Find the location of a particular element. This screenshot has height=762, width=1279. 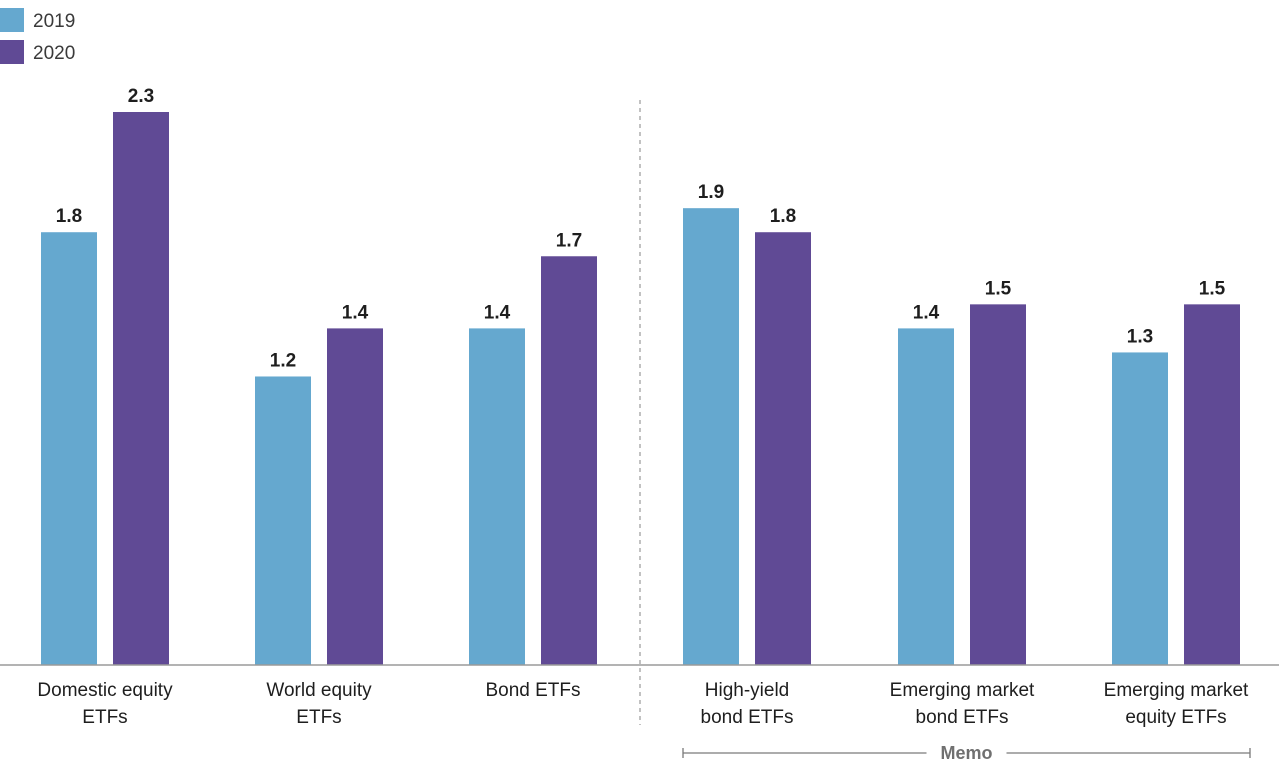

category-label-1-1: ETFs is located at coordinates (318, 717).